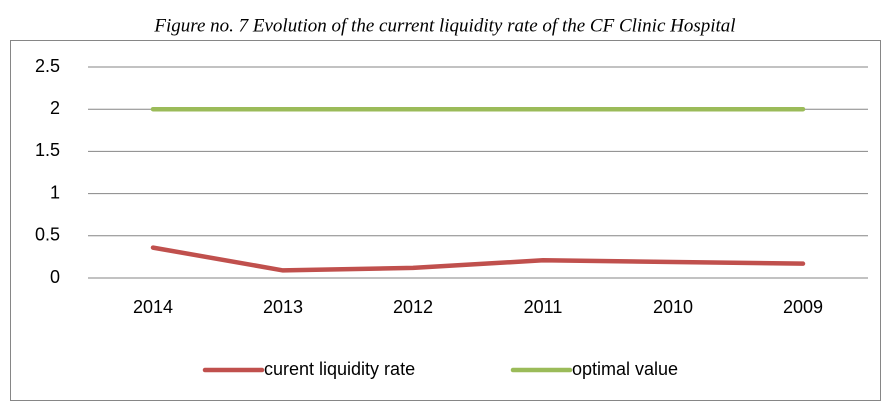 The height and width of the screenshot is (401, 891). I want to click on legend-label: optimal value, so click(625, 369).